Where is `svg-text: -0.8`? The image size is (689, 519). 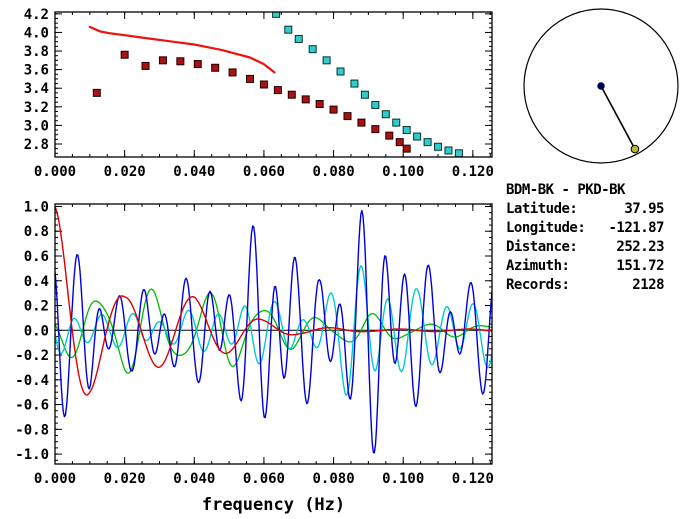 svg-text: -0.8 is located at coordinates (32, 430).